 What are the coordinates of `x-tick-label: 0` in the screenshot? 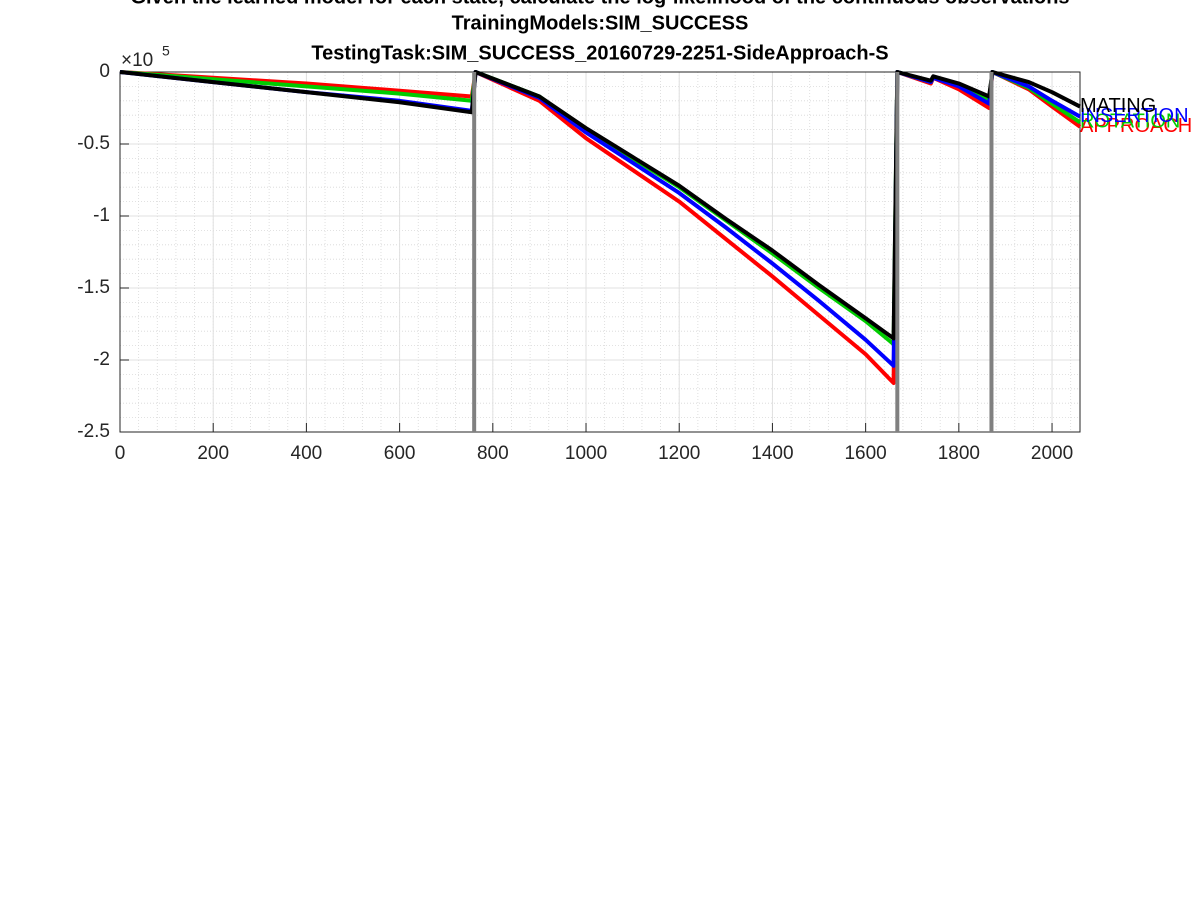 It's located at (120, 453).